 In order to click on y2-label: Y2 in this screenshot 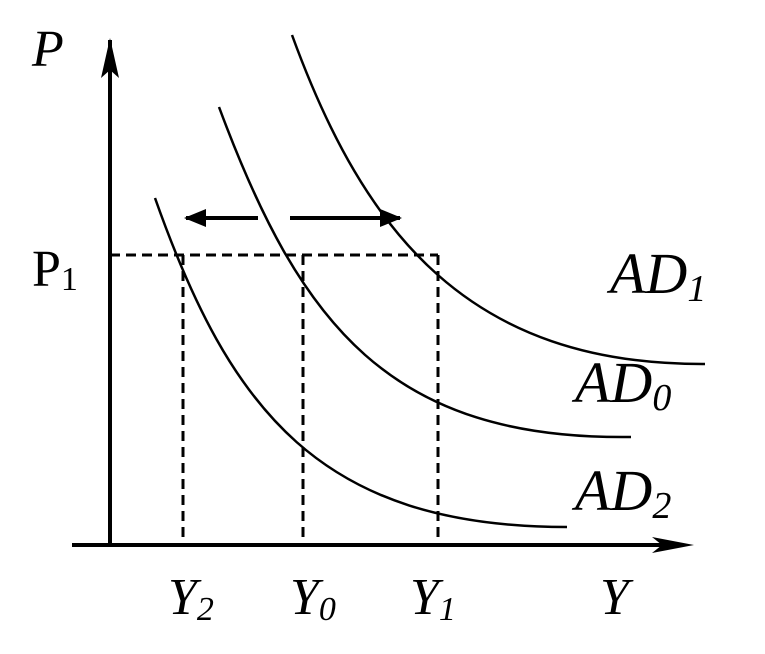, I will do `click(191, 598)`.